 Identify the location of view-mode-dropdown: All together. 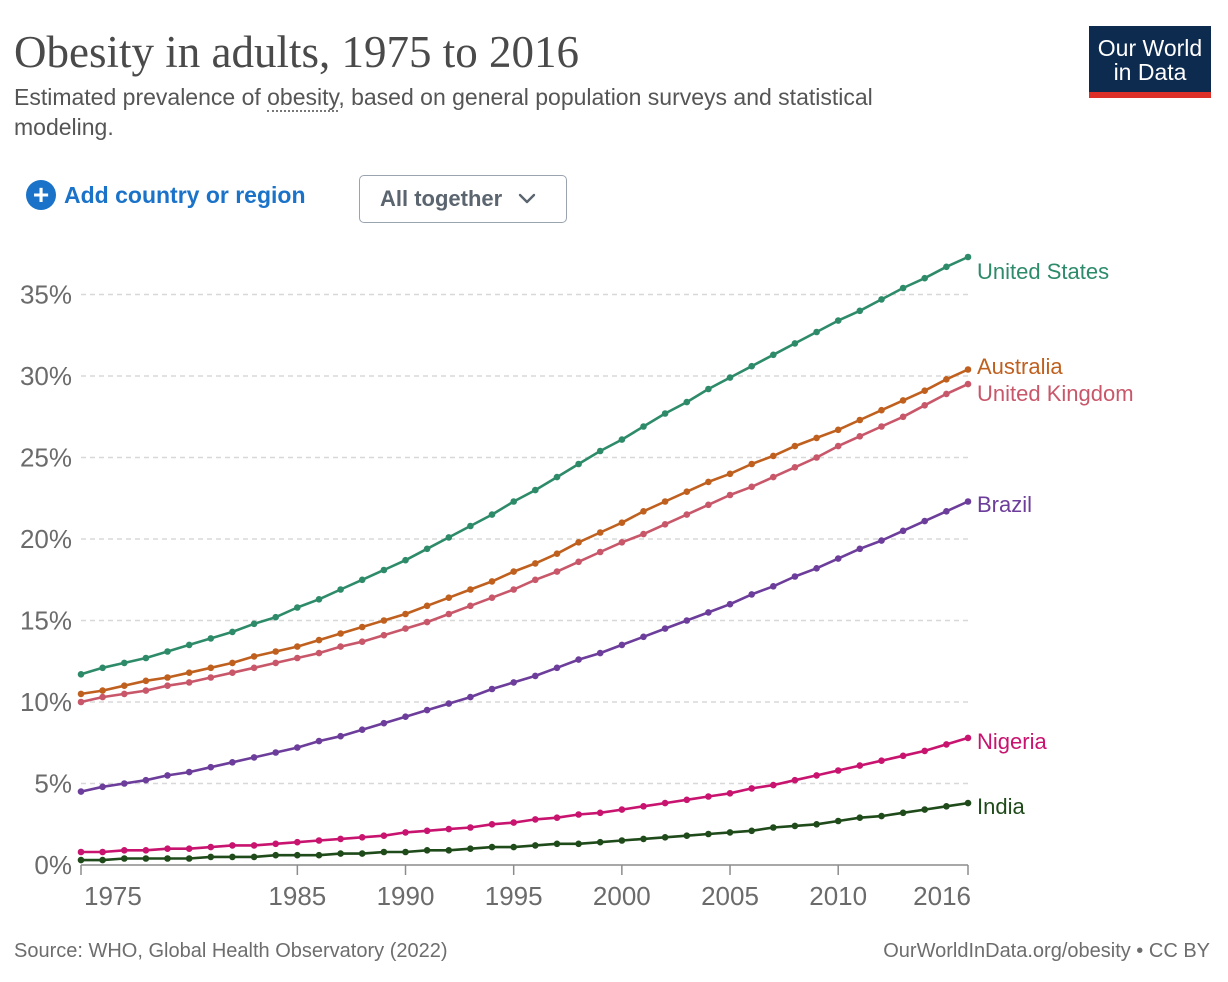
(463, 199).